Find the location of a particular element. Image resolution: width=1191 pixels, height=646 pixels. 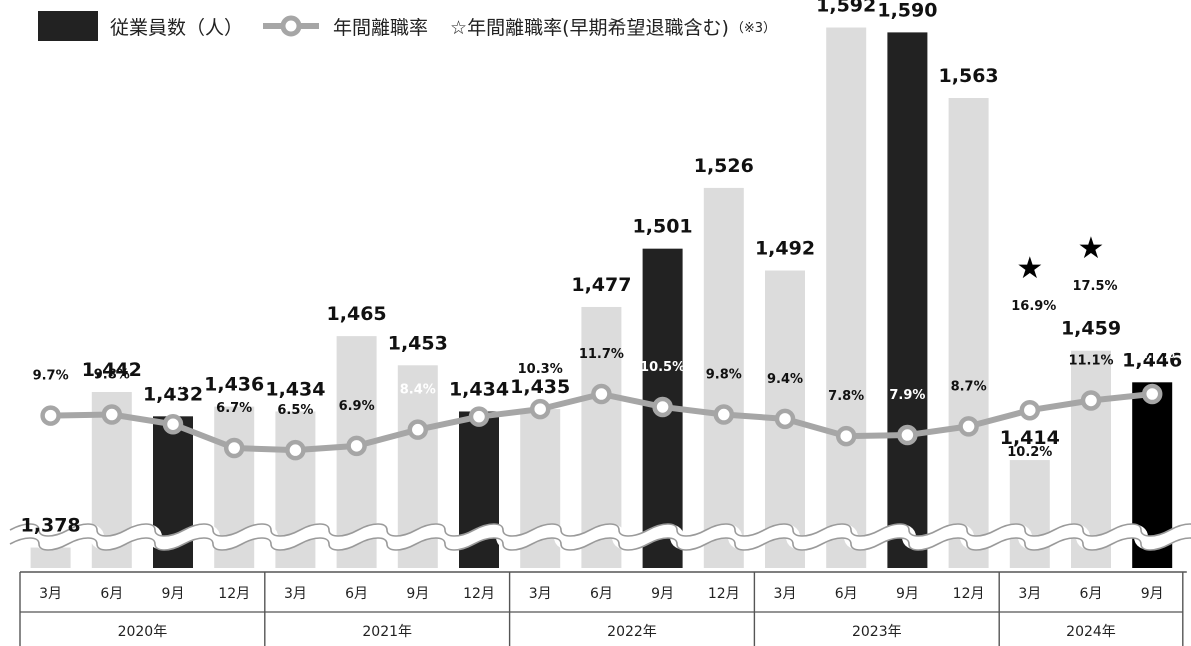

line-value-label: 9.8% is located at coordinates (112, 375).